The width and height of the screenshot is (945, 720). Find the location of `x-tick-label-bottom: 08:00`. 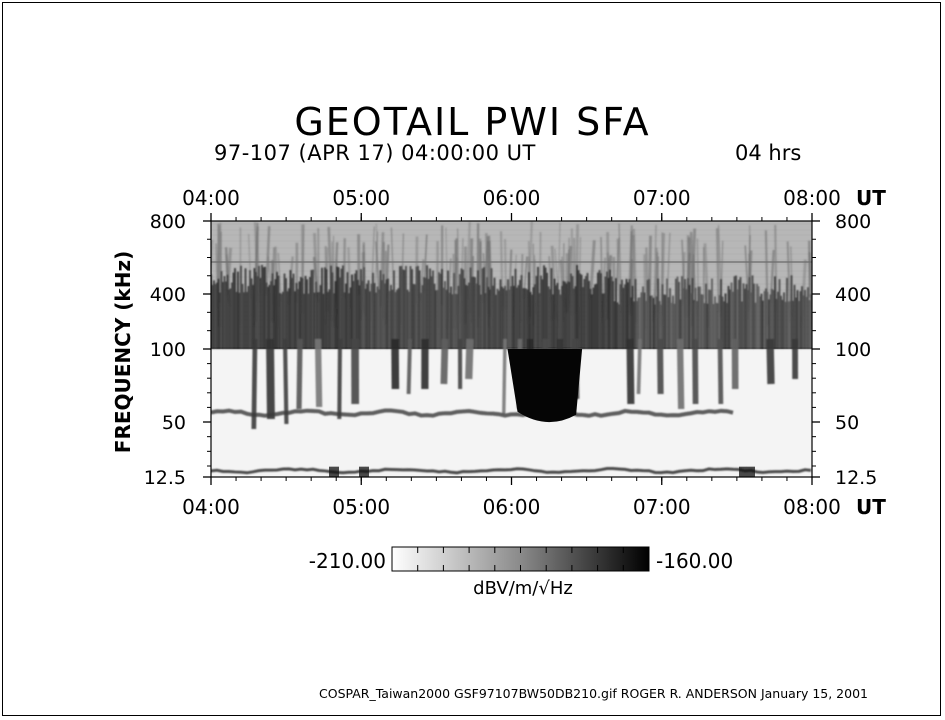

x-tick-label-bottom: 08:00 is located at coordinates (812, 507).